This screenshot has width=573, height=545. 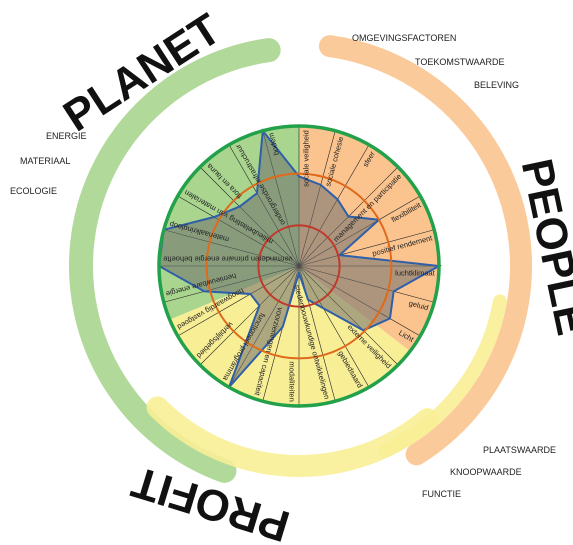 I want to click on group-arc, so click(x=442, y=376).